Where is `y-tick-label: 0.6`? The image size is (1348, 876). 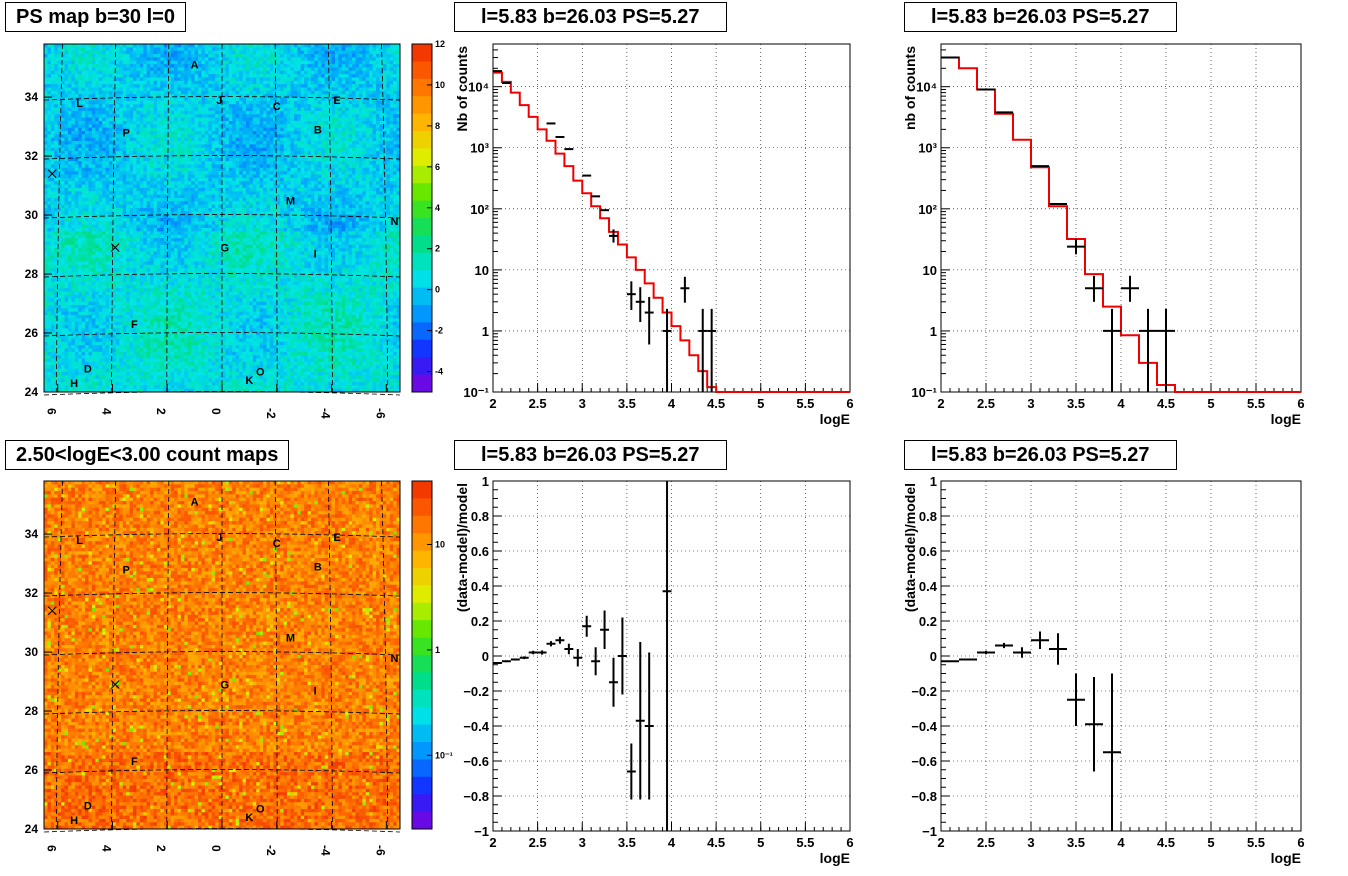
y-tick-label: 0.6 is located at coordinates (928, 551).